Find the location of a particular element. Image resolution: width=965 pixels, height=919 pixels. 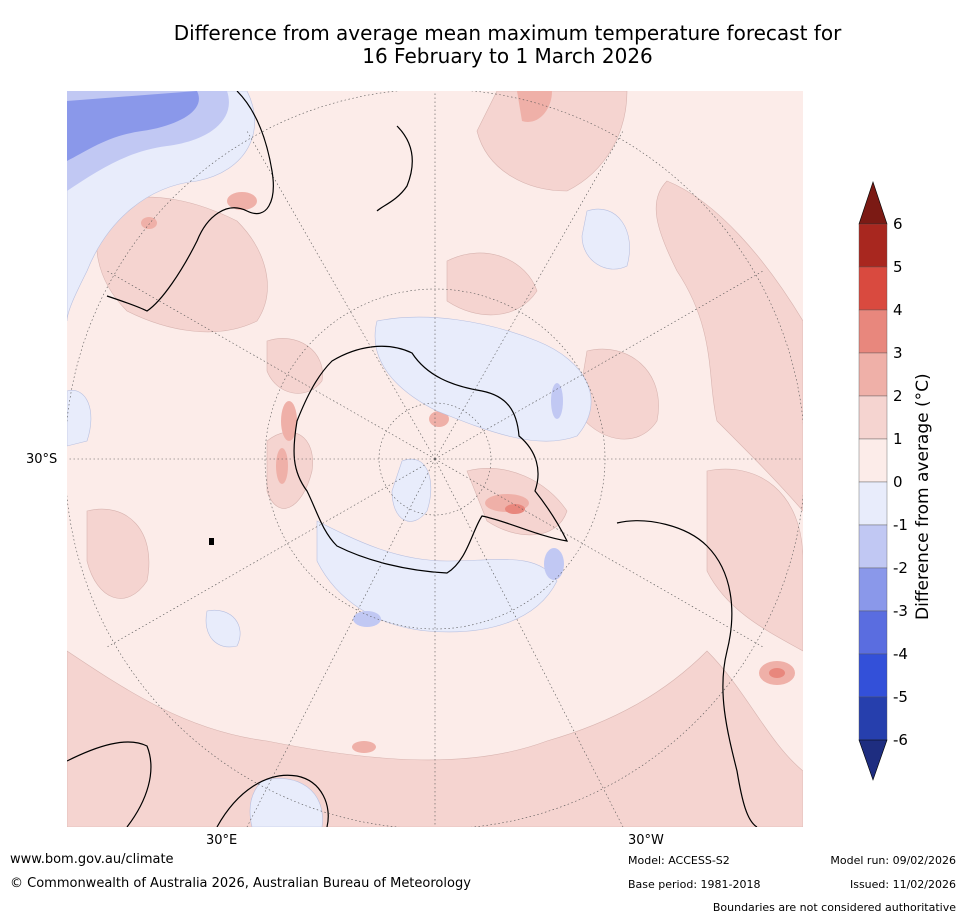

colorbar: 6 5 4 3 2 1 0 -1 -2 -3 -4 -5 -6 is located at coordinates (883, 481).